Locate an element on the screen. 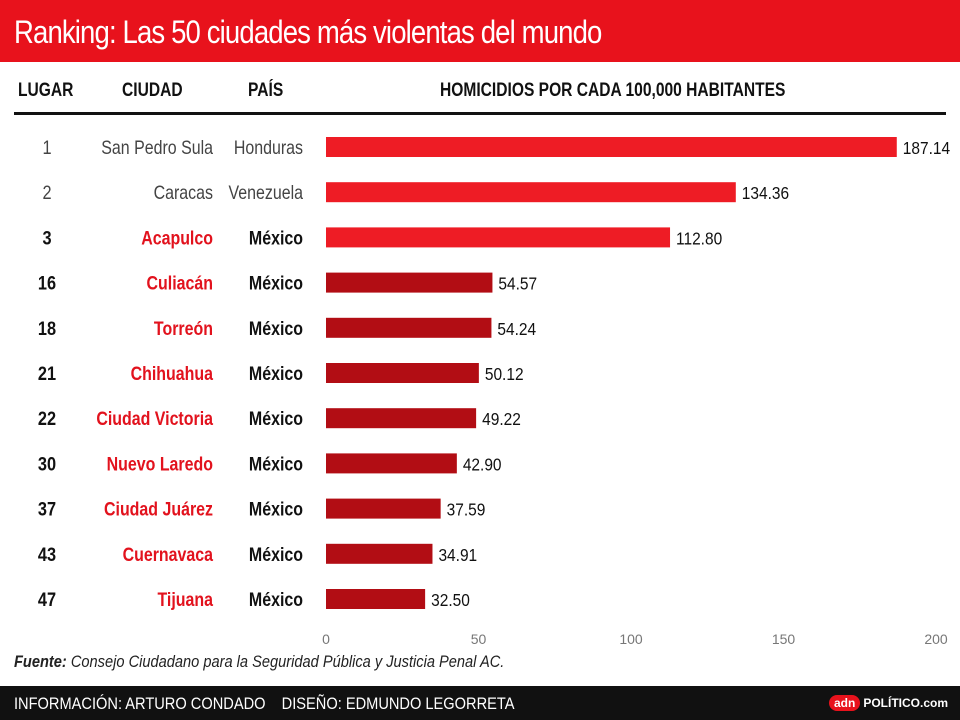 Image resolution: width=960 pixels, height=720 pixels. rank-label: 37 is located at coordinates (47, 508).